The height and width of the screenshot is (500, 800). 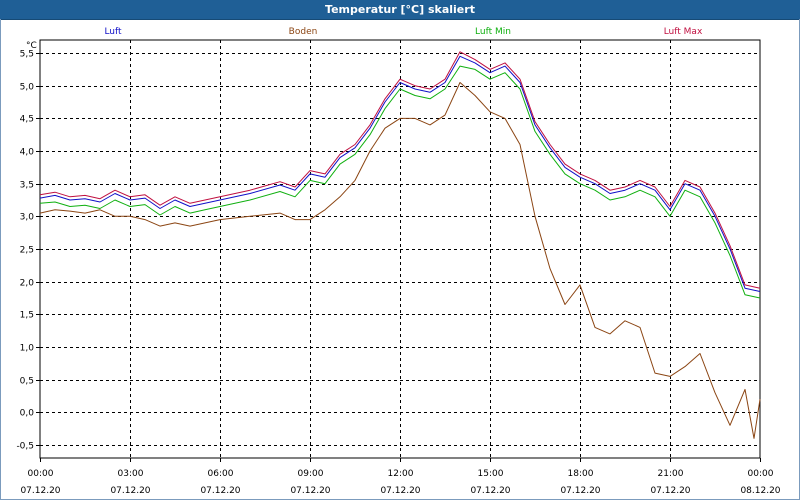 What do you see at coordinates (27, 251) in the screenshot?
I see `y-tick-label: 2,5` at bounding box center [27, 251].